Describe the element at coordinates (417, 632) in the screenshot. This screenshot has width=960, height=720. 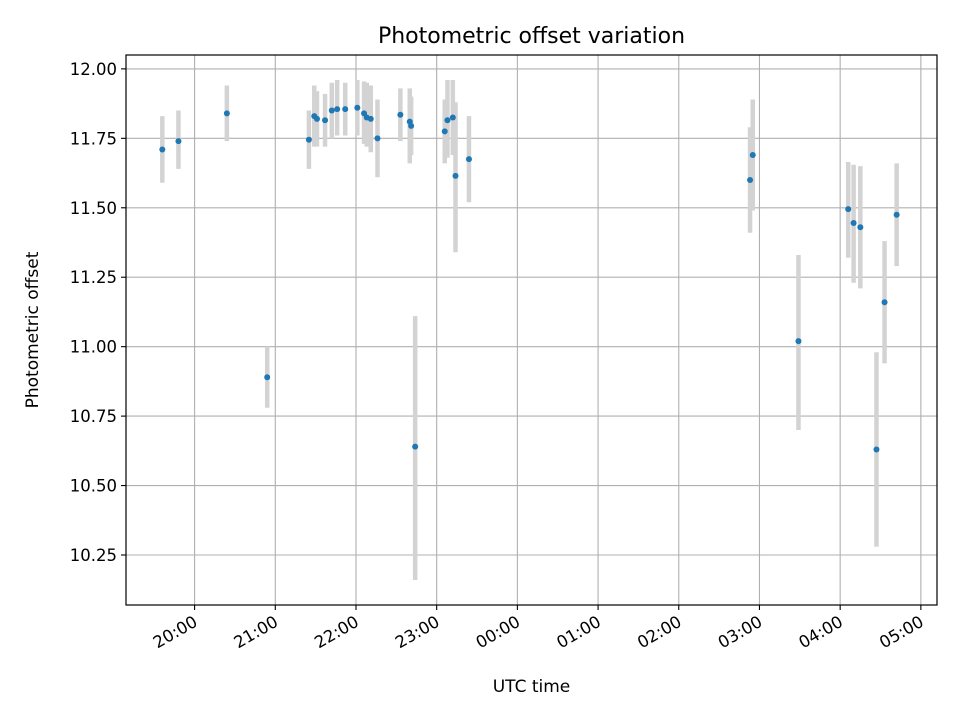
I see `x-tick-label: 23:00` at that location.